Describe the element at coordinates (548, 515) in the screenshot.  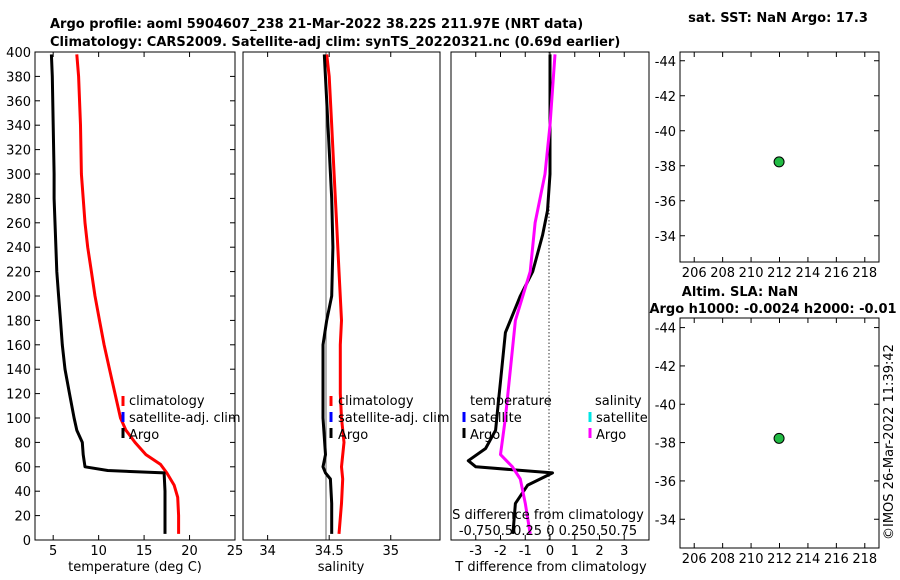
I see `s-axis-label: S difference from climatology` at that location.